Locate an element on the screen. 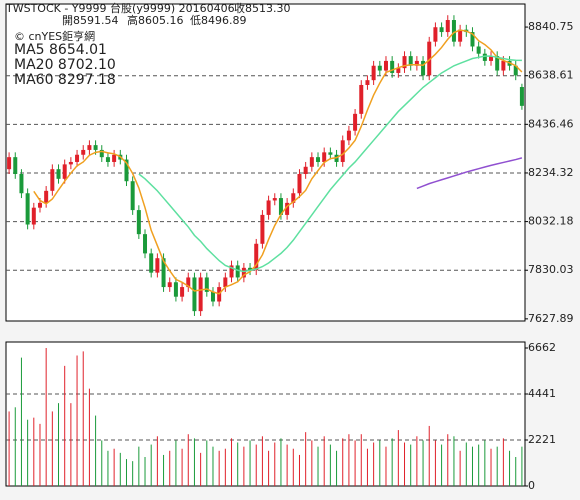  y-tick-label: 4441 is located at coordinates (542, 393).